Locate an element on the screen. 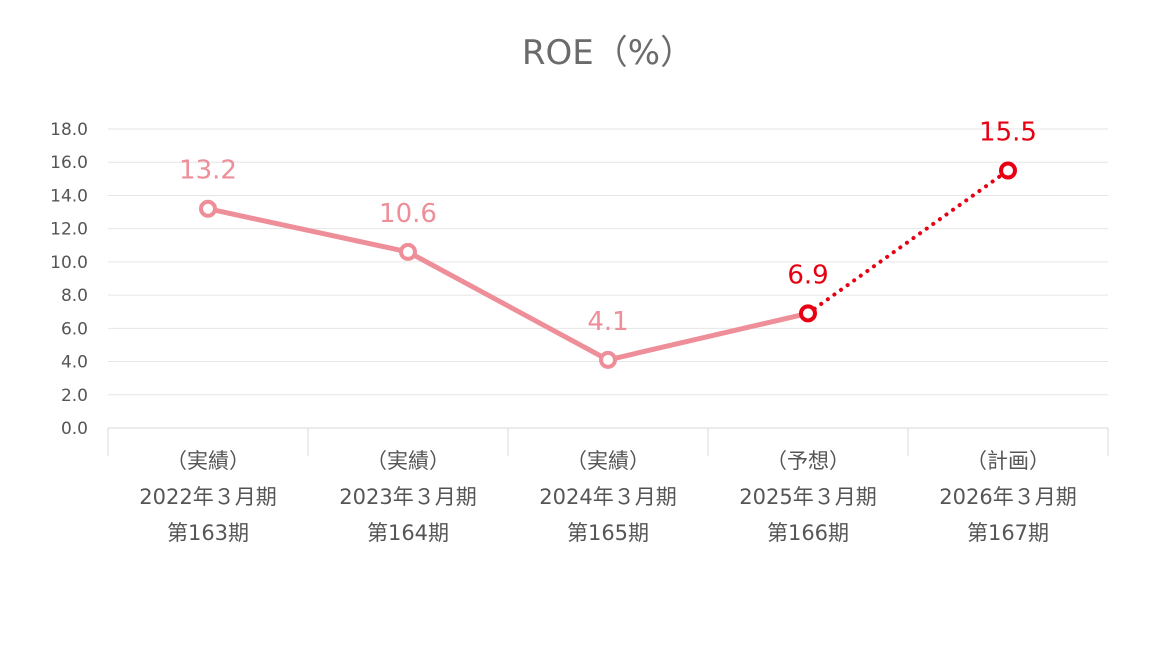  x-category-label: 第166期 is located at coordinates (808, 533).